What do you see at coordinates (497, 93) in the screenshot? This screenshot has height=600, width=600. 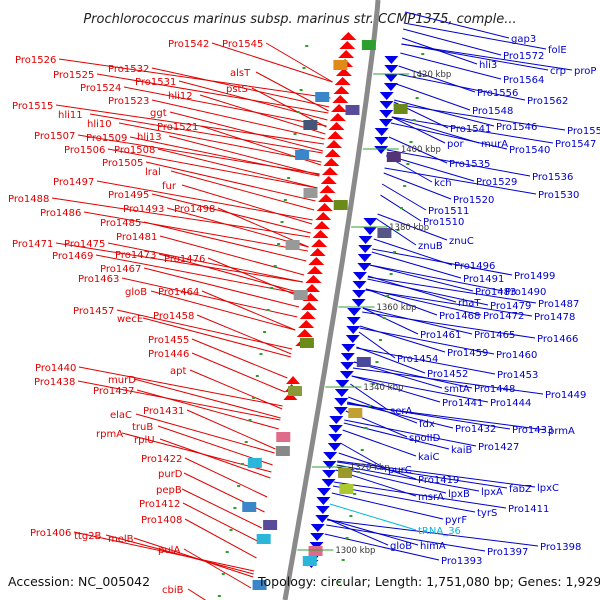 I see `right-gene-label: Pro1556` at bounding box center [497, 93].